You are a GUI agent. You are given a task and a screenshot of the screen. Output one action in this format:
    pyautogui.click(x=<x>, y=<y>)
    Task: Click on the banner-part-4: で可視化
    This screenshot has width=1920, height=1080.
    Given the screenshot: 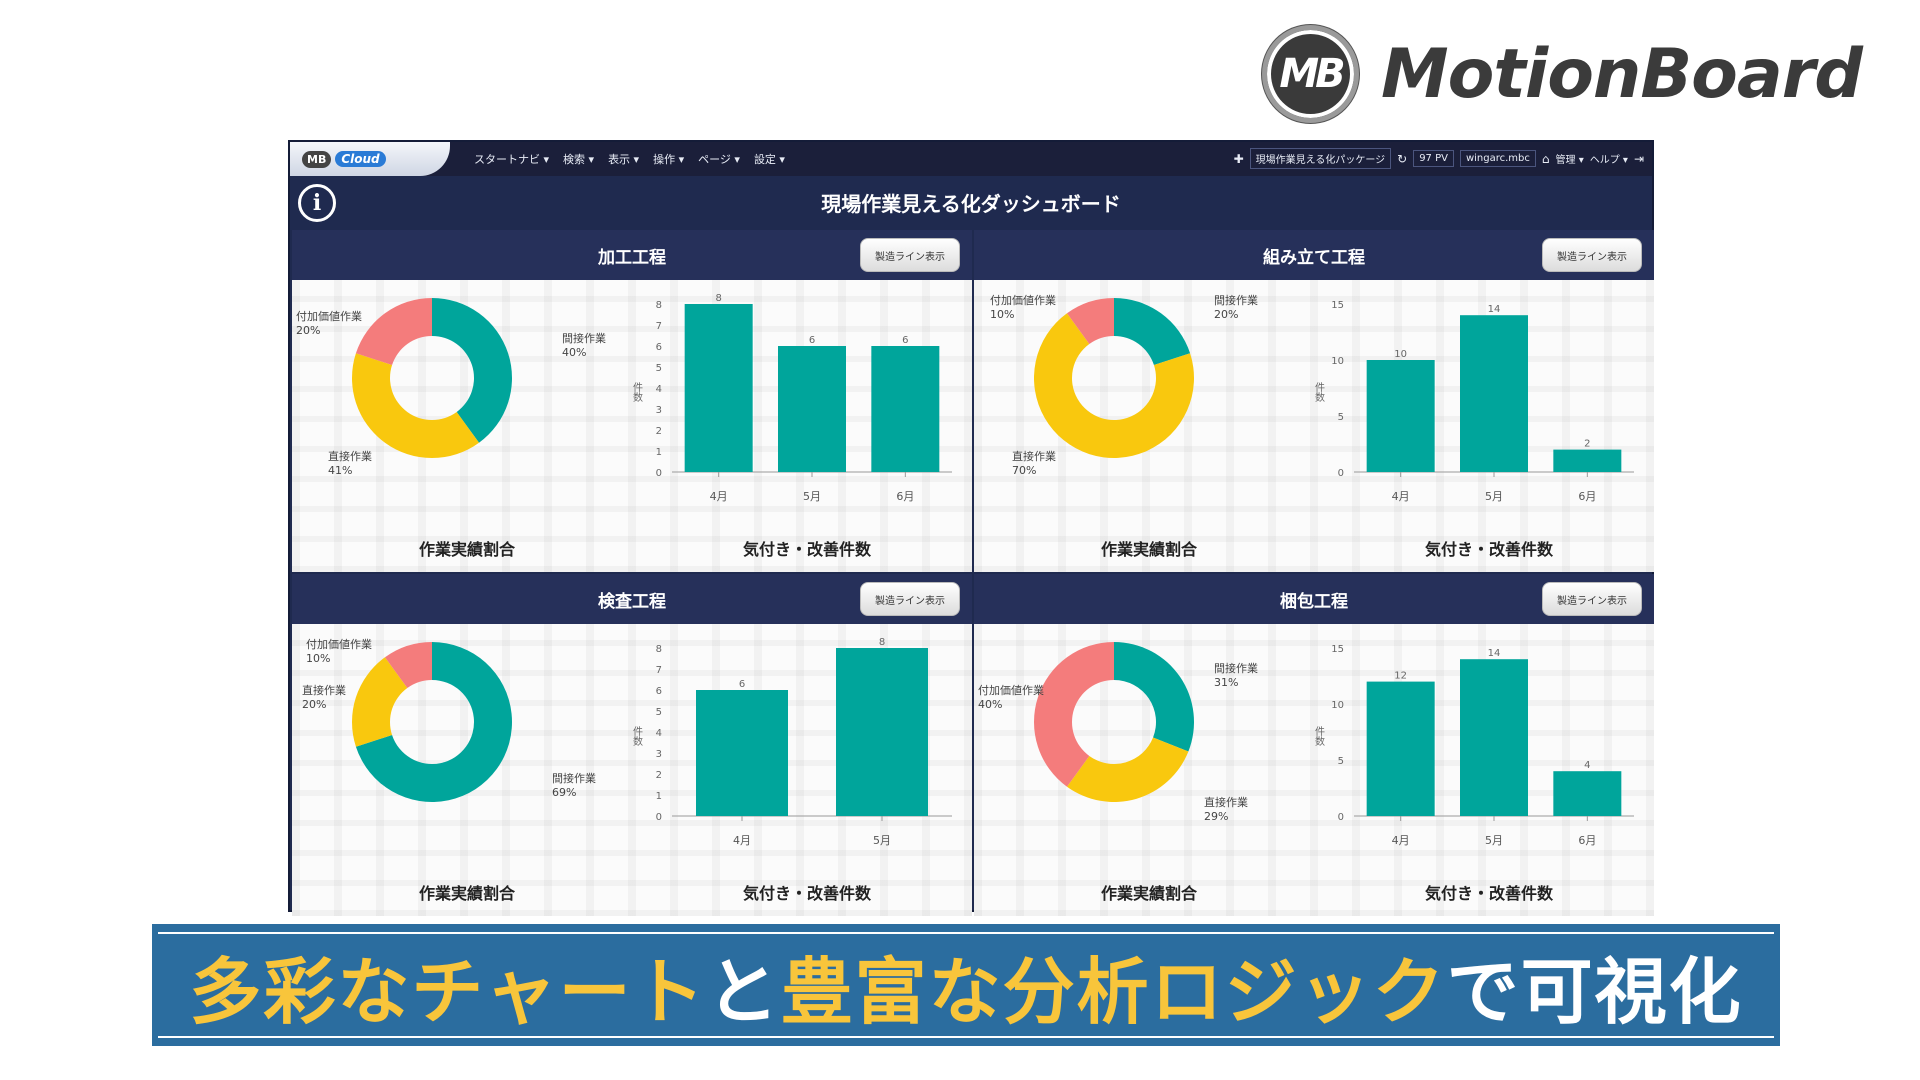 What is the action you would take?
    pyautogui.click(x=1594, y=991)
    